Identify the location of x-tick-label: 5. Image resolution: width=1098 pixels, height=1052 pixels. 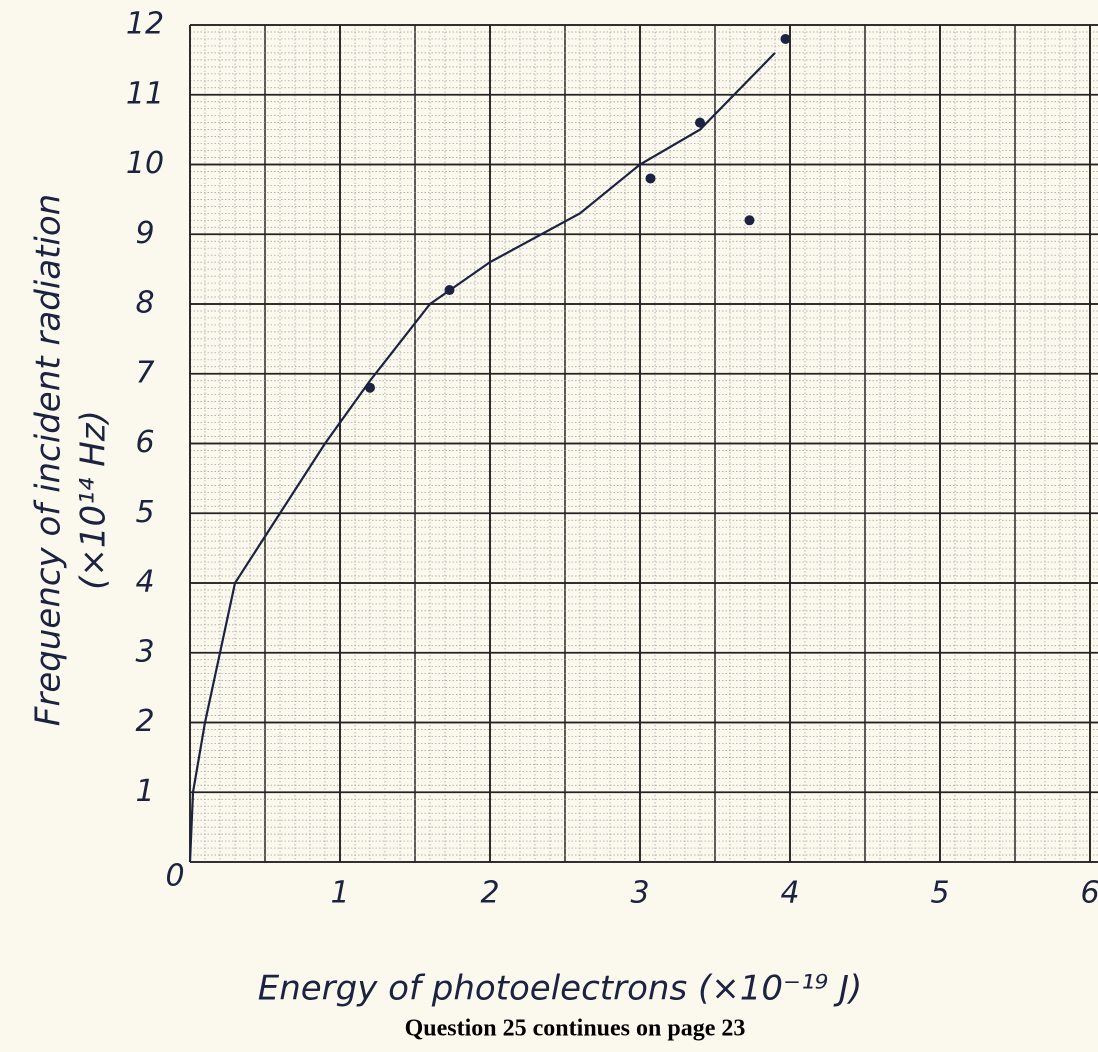
(939, 893).